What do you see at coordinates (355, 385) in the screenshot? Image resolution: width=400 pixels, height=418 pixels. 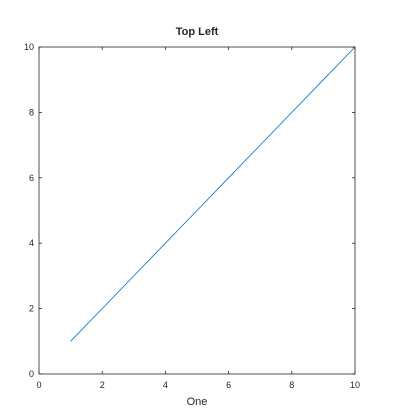 I see `x-tick-label: 10` at bounding box center [355, 385].